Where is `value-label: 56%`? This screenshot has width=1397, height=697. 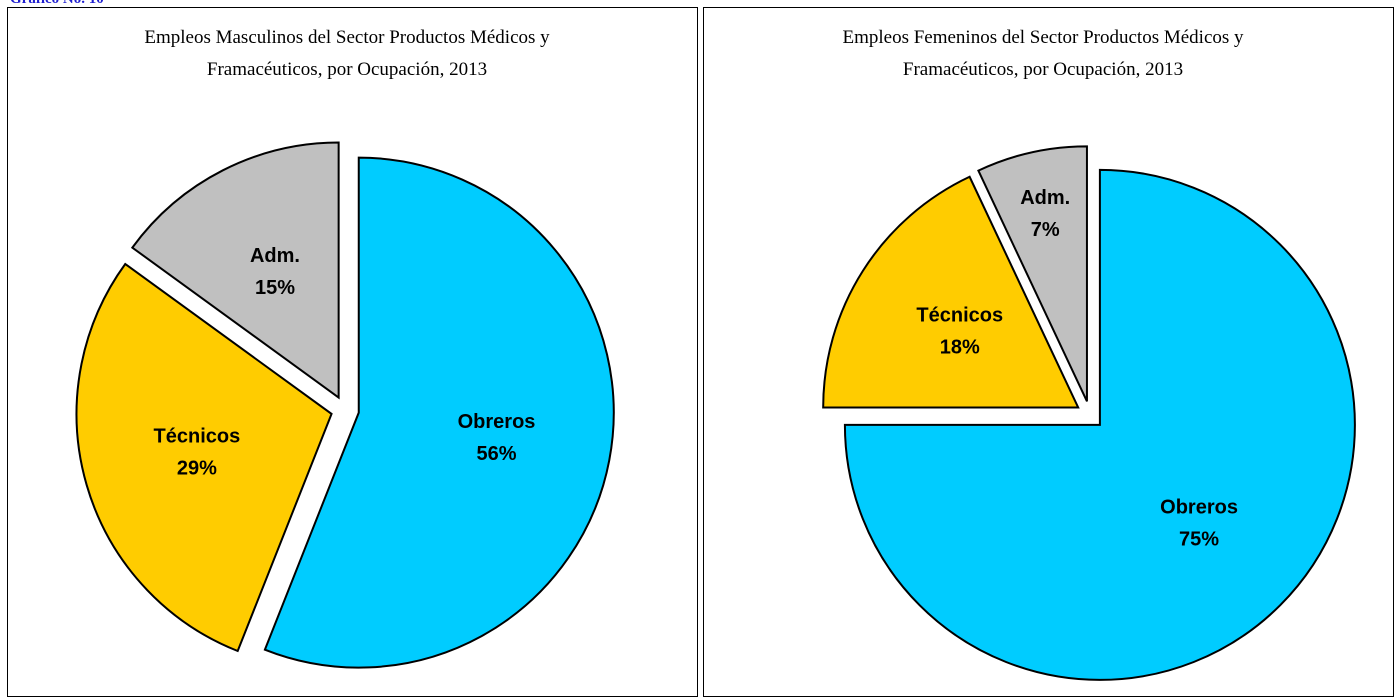
value-label: 56% is located at coordinates (497, 454).